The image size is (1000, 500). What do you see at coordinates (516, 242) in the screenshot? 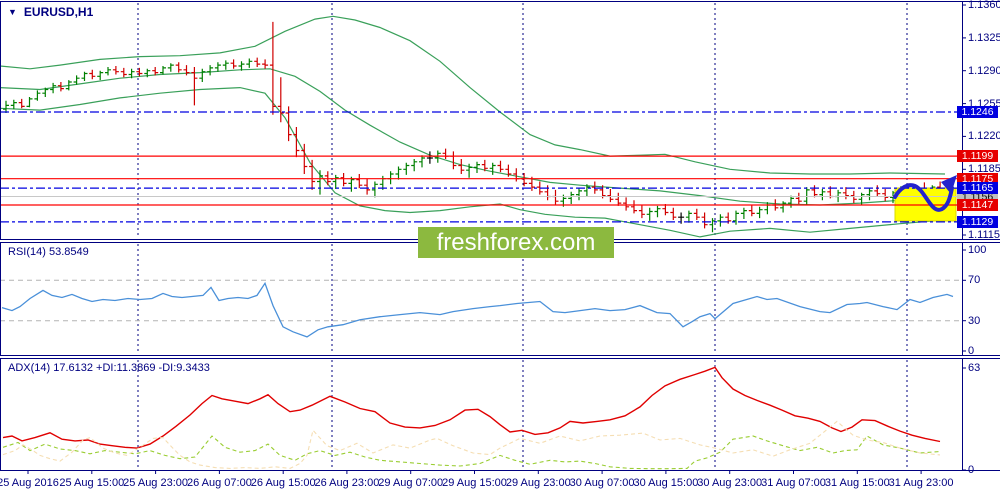
I see `broker-watermark: freshforex.com` at bounding box center [516, 242].